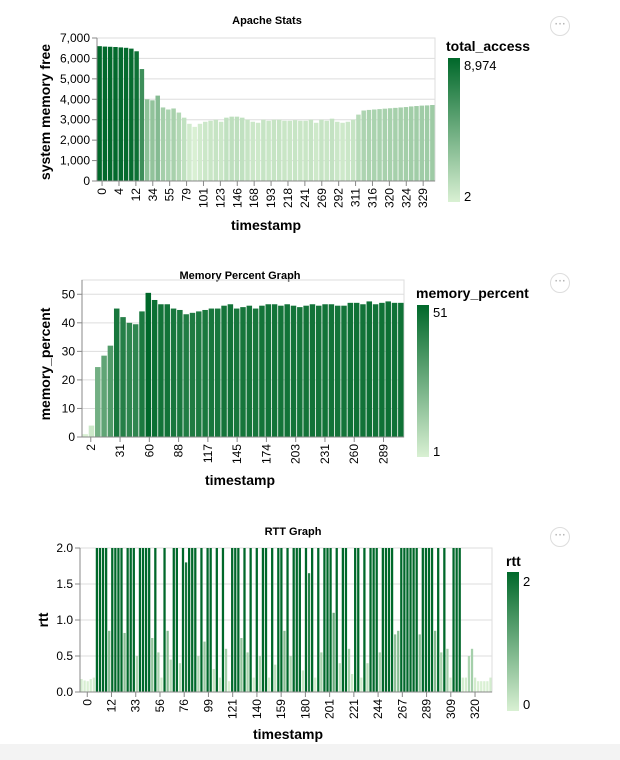 This screenshot has width=620, height=760. Describe the element at coordinates (75, 120) in the screenshot. I see `y-tick-label: 3,000` at that location.